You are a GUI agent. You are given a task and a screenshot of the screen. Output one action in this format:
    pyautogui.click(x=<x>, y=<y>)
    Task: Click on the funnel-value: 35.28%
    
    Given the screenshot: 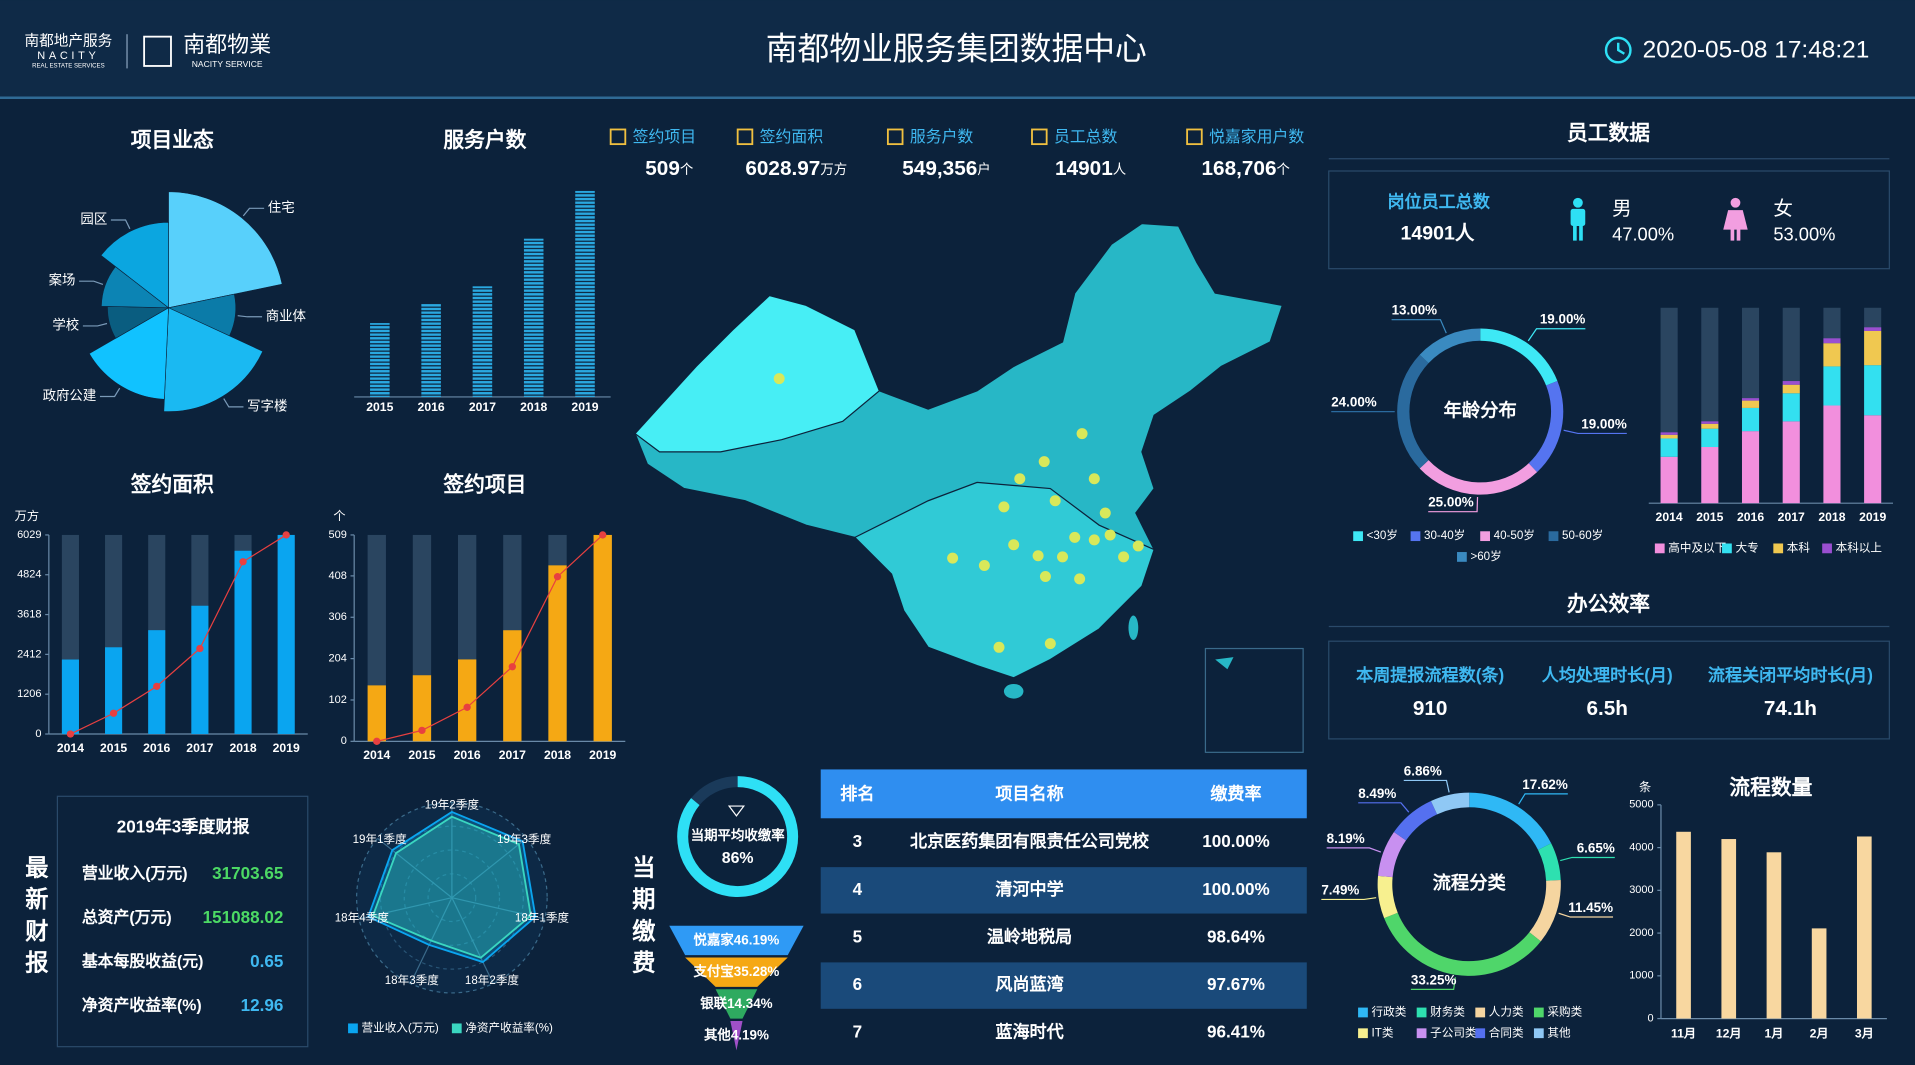 What is the action you would take?
    pyautogui.click(x=757, y=971)
    